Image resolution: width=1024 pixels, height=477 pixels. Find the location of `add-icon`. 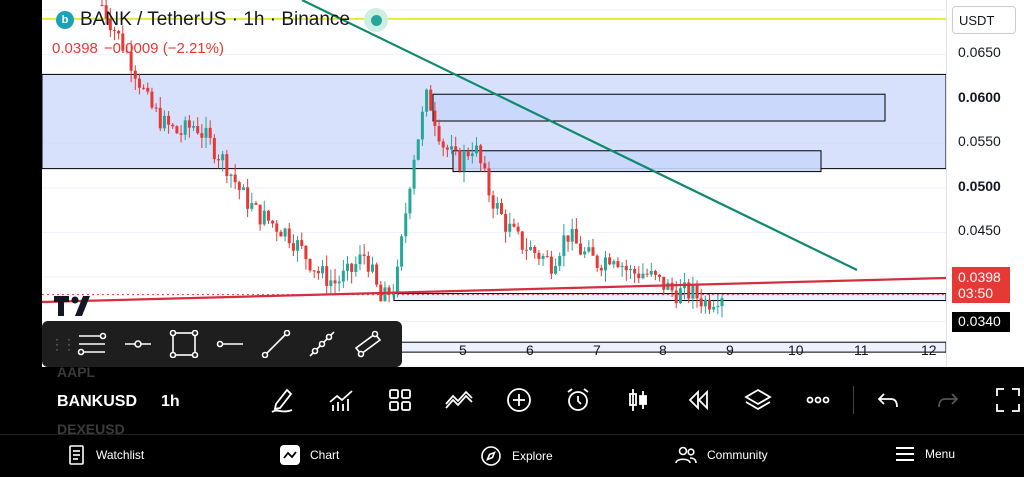

add-icon is located at coordinates (519, 400).